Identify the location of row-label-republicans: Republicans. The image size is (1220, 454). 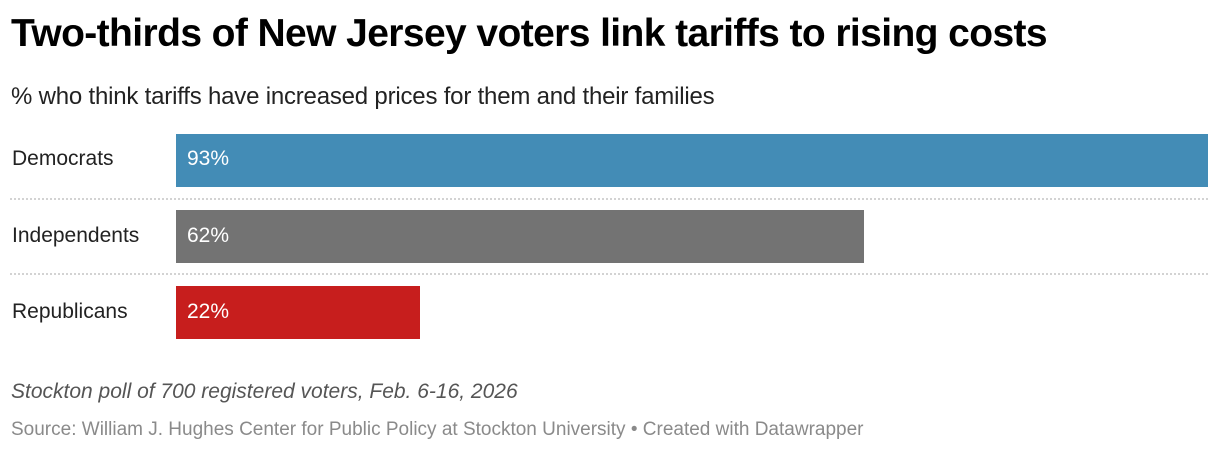
(70, 311).